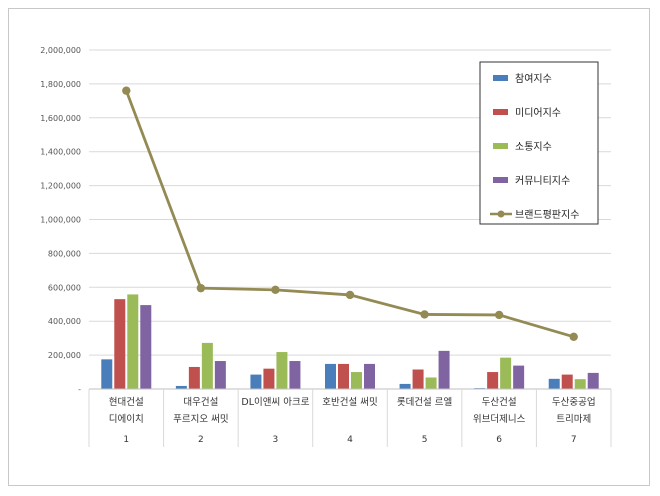 The width and height of the screenshot is (660, 496). What do you see at coordinates (499, 440) in the screenshot?
I see `x-category-index: 6` at bounding box center [499, 440].